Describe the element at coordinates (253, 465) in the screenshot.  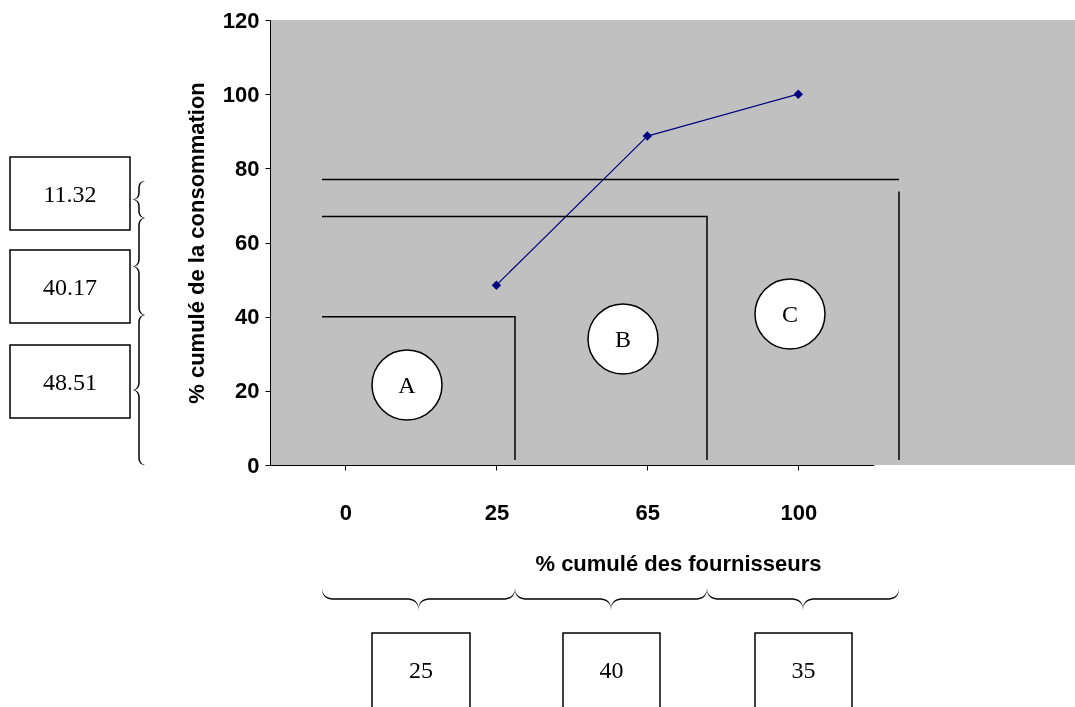
I see `y-tick-label: 0` at that location.